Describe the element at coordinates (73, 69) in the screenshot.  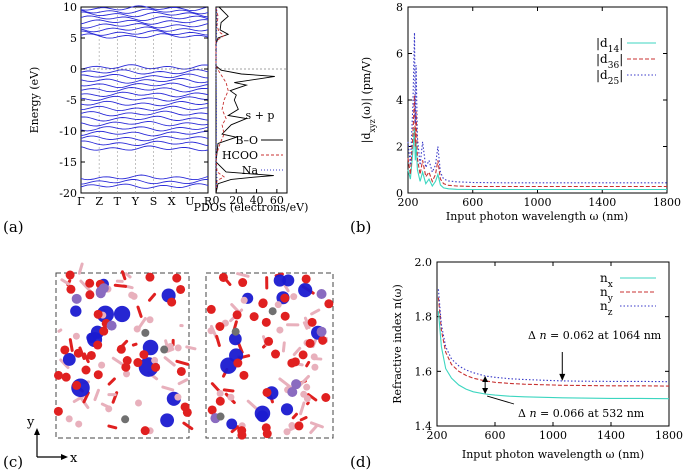
I see `band-y-tick-label: 0` at that location.